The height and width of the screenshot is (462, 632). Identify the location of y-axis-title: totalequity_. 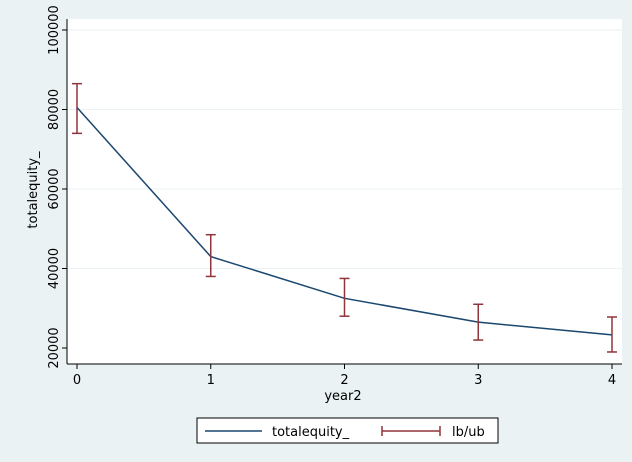
(33, 190).